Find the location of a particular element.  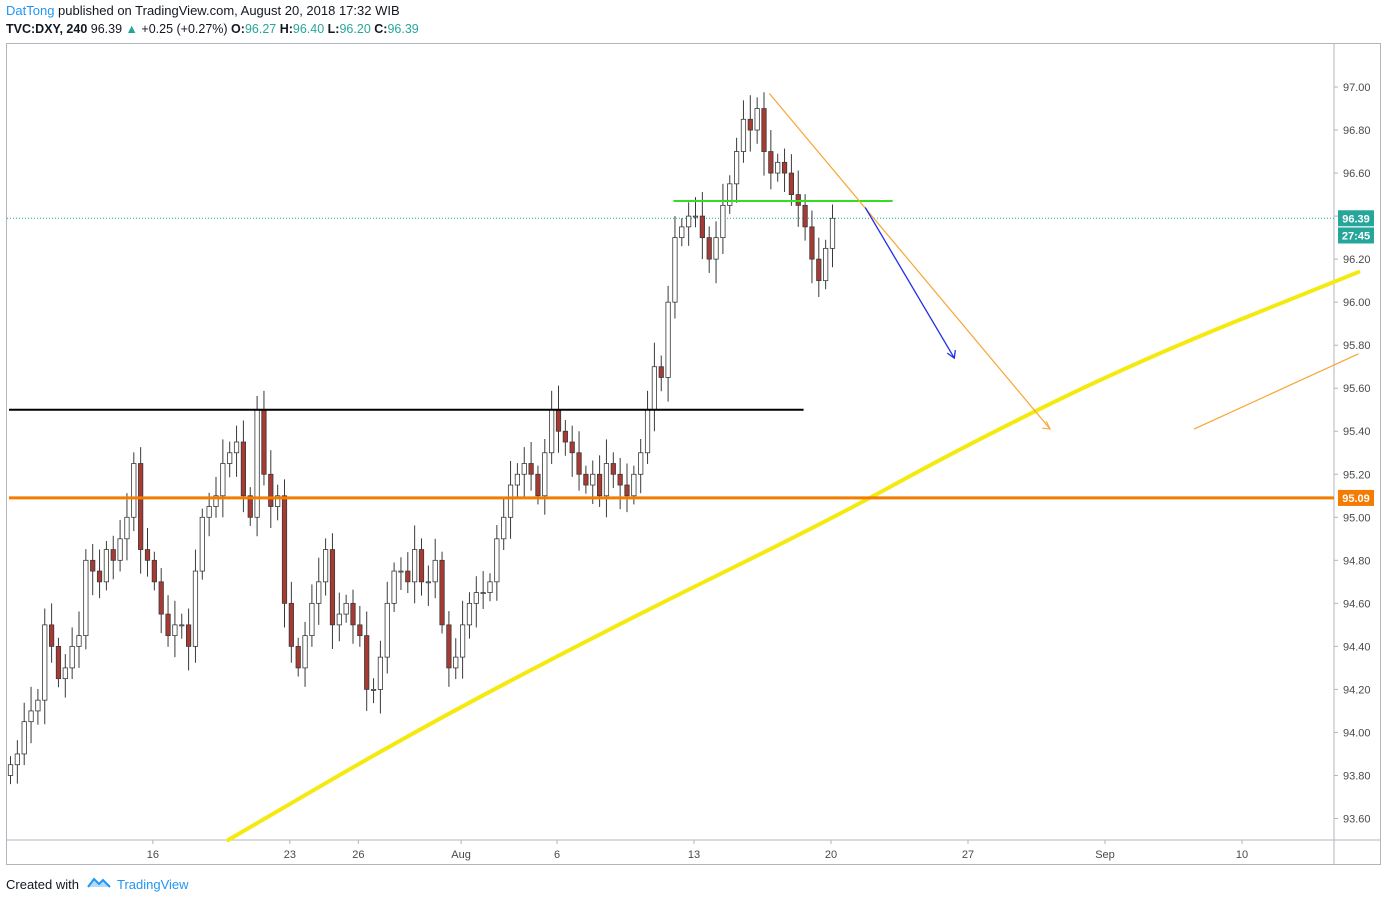

descending-trendline is located at coordinates (909, 261).